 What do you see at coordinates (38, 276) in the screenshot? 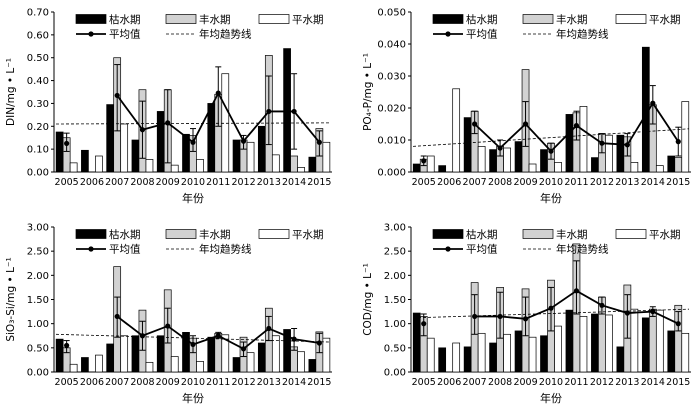
I see `y-tick-label: 2.00` at bounding box center [38, 276].